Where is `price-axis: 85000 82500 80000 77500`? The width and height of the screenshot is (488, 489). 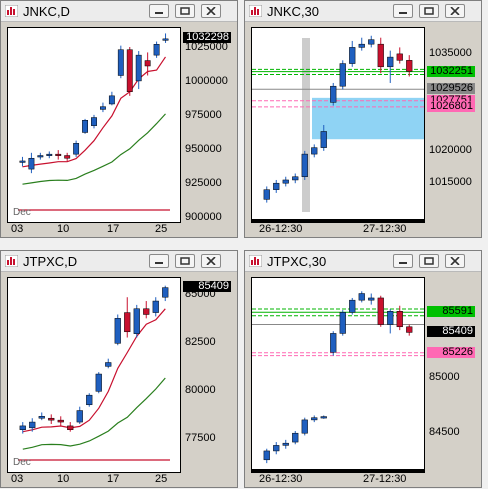 price-axis: 85000 82500 80000 77500 is located at coordinates (207, 375).